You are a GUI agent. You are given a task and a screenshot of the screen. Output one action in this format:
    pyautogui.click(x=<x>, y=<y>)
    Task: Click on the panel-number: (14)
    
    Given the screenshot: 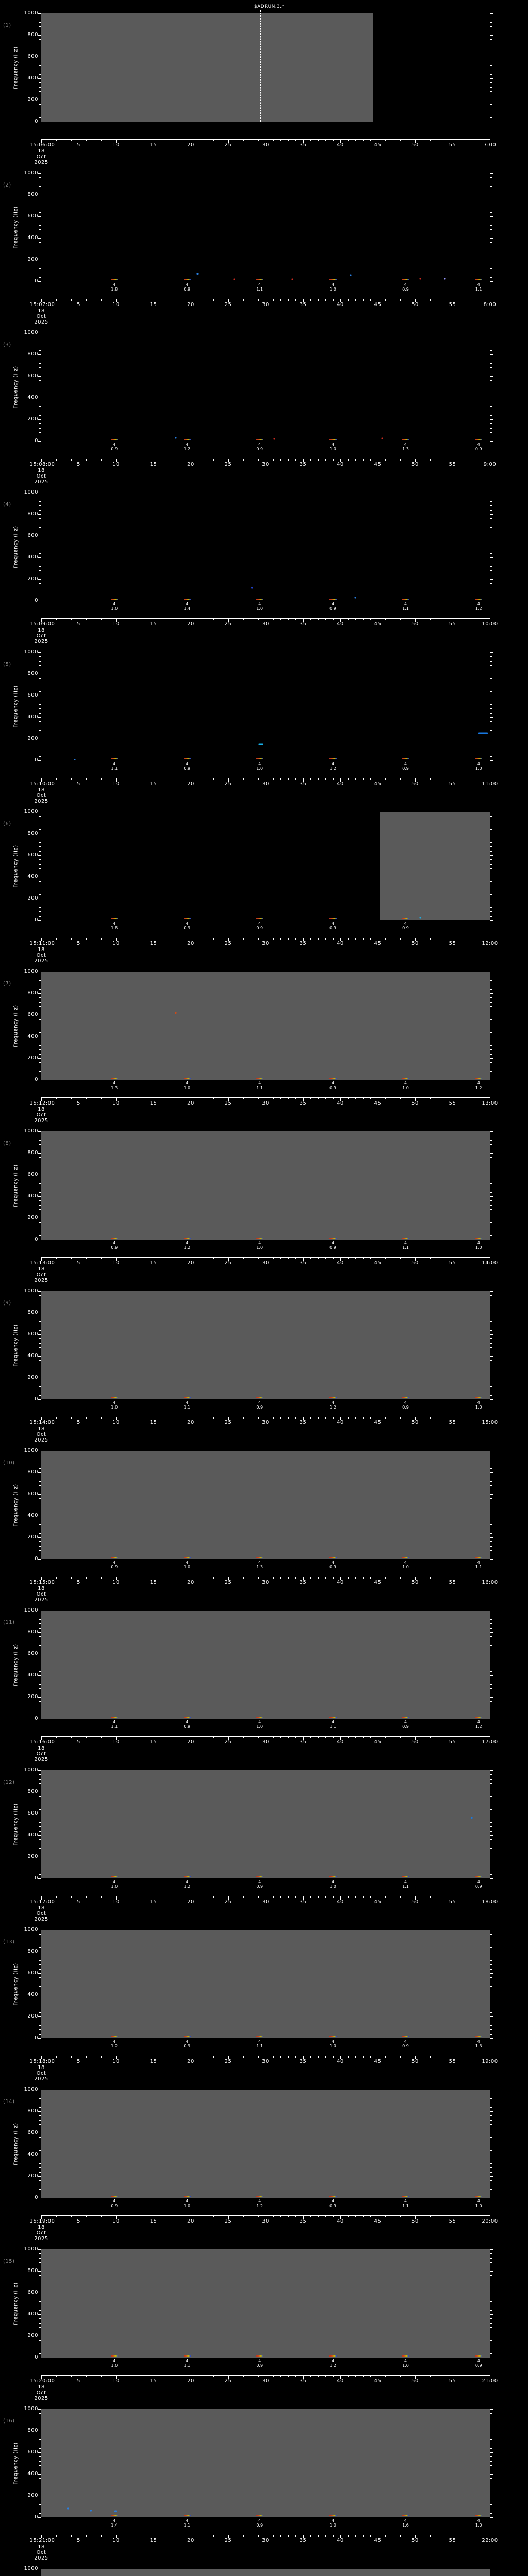 What is the action you would take?
    pyautogui.click(x=9, y=2102)
    